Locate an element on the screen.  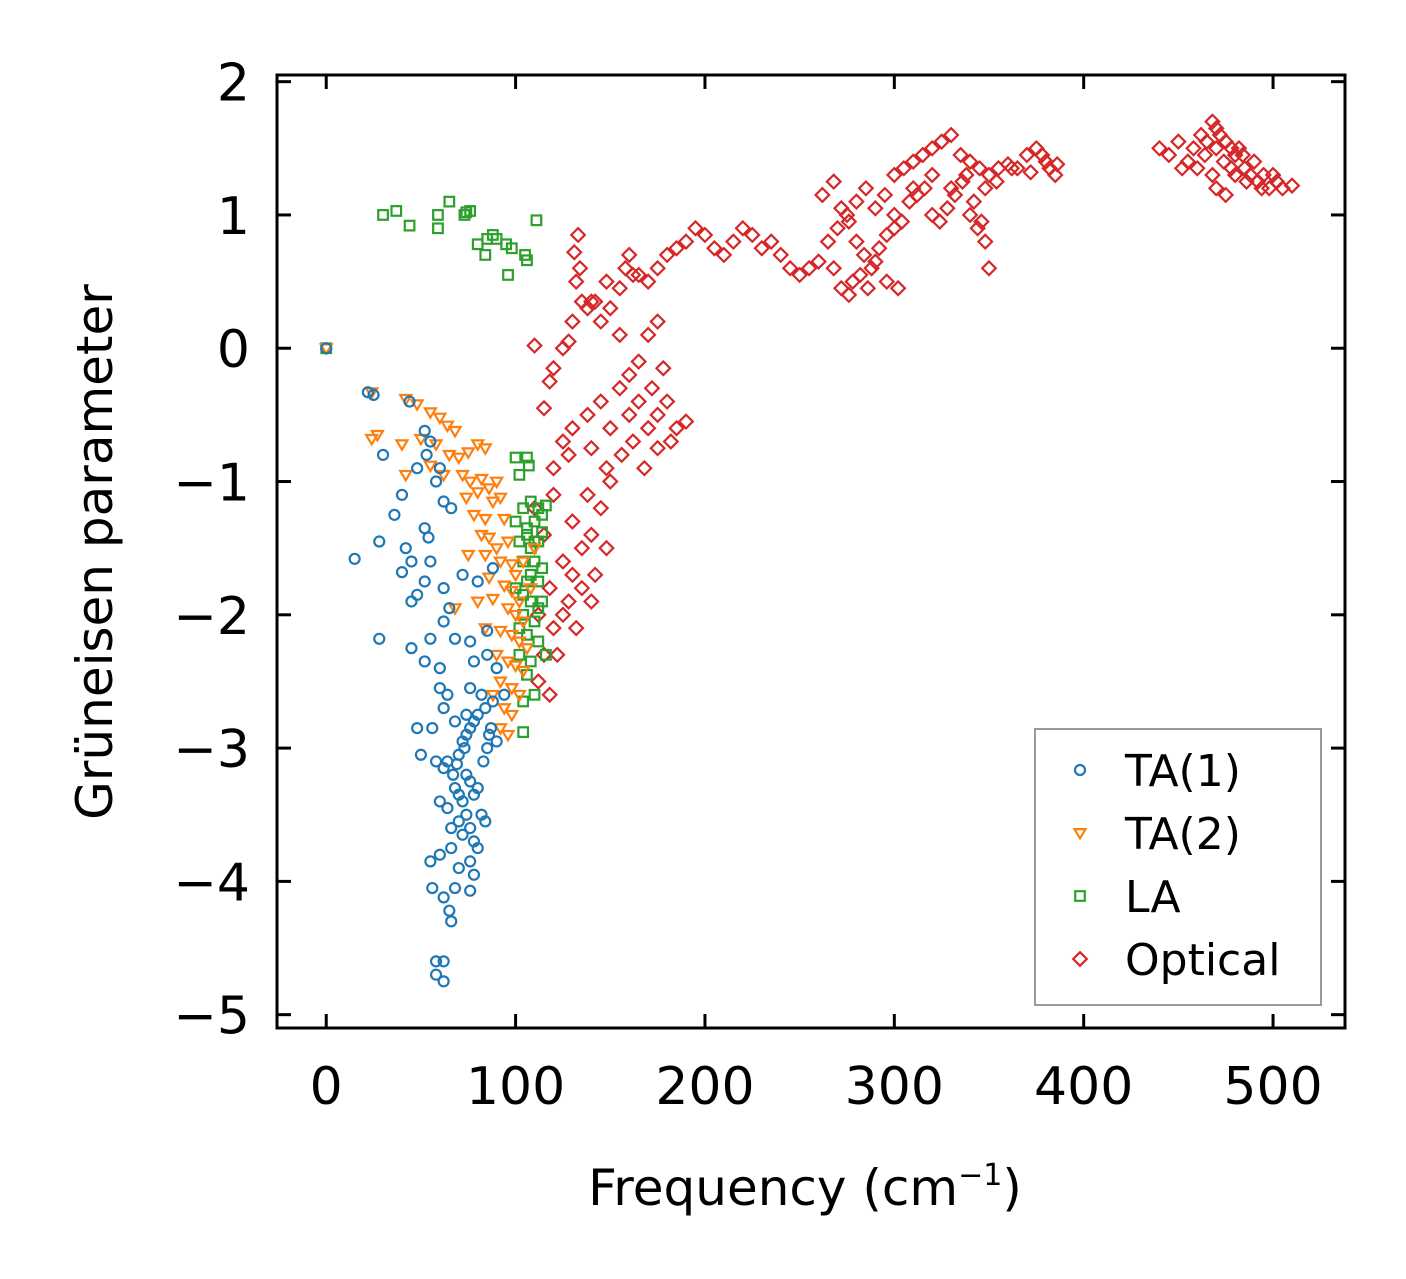
legend-label: Optical is located at coordinates (1202, 960).